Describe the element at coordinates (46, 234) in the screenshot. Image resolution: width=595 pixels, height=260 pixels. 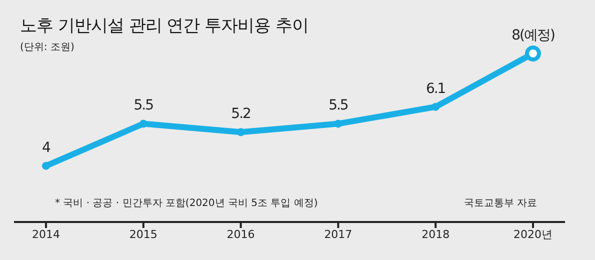
I see `x-tick-label: 2014` at that location.